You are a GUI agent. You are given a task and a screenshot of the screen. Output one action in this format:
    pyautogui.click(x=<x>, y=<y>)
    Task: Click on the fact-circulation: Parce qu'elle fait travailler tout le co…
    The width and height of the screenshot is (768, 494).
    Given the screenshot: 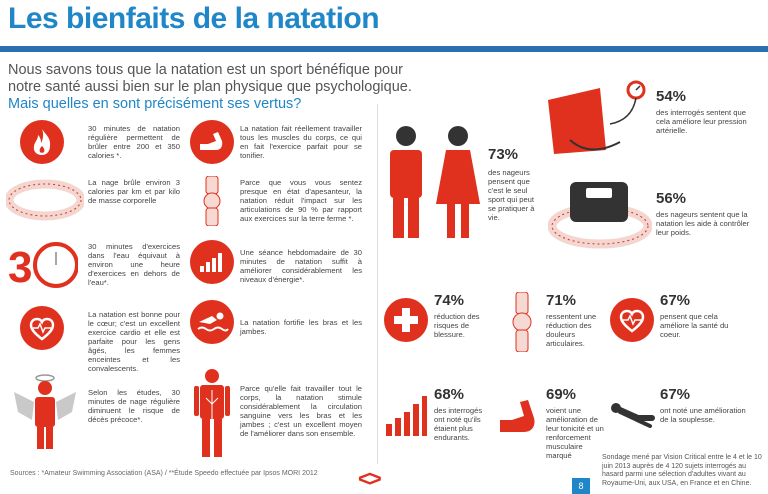 What is the action you would take?
    pyautogui.click(x=301, y=411)
    